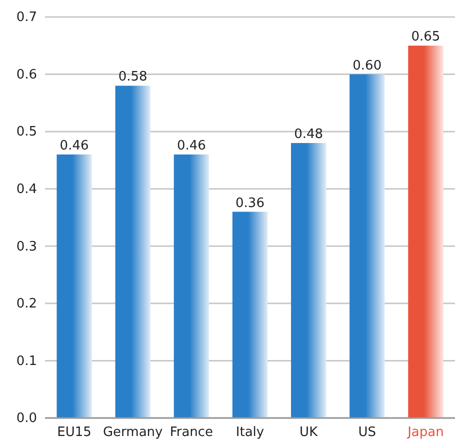  Describe the element at coordinates (192, 432) in the screenshot. I see `x-tick-label: France` at that location.